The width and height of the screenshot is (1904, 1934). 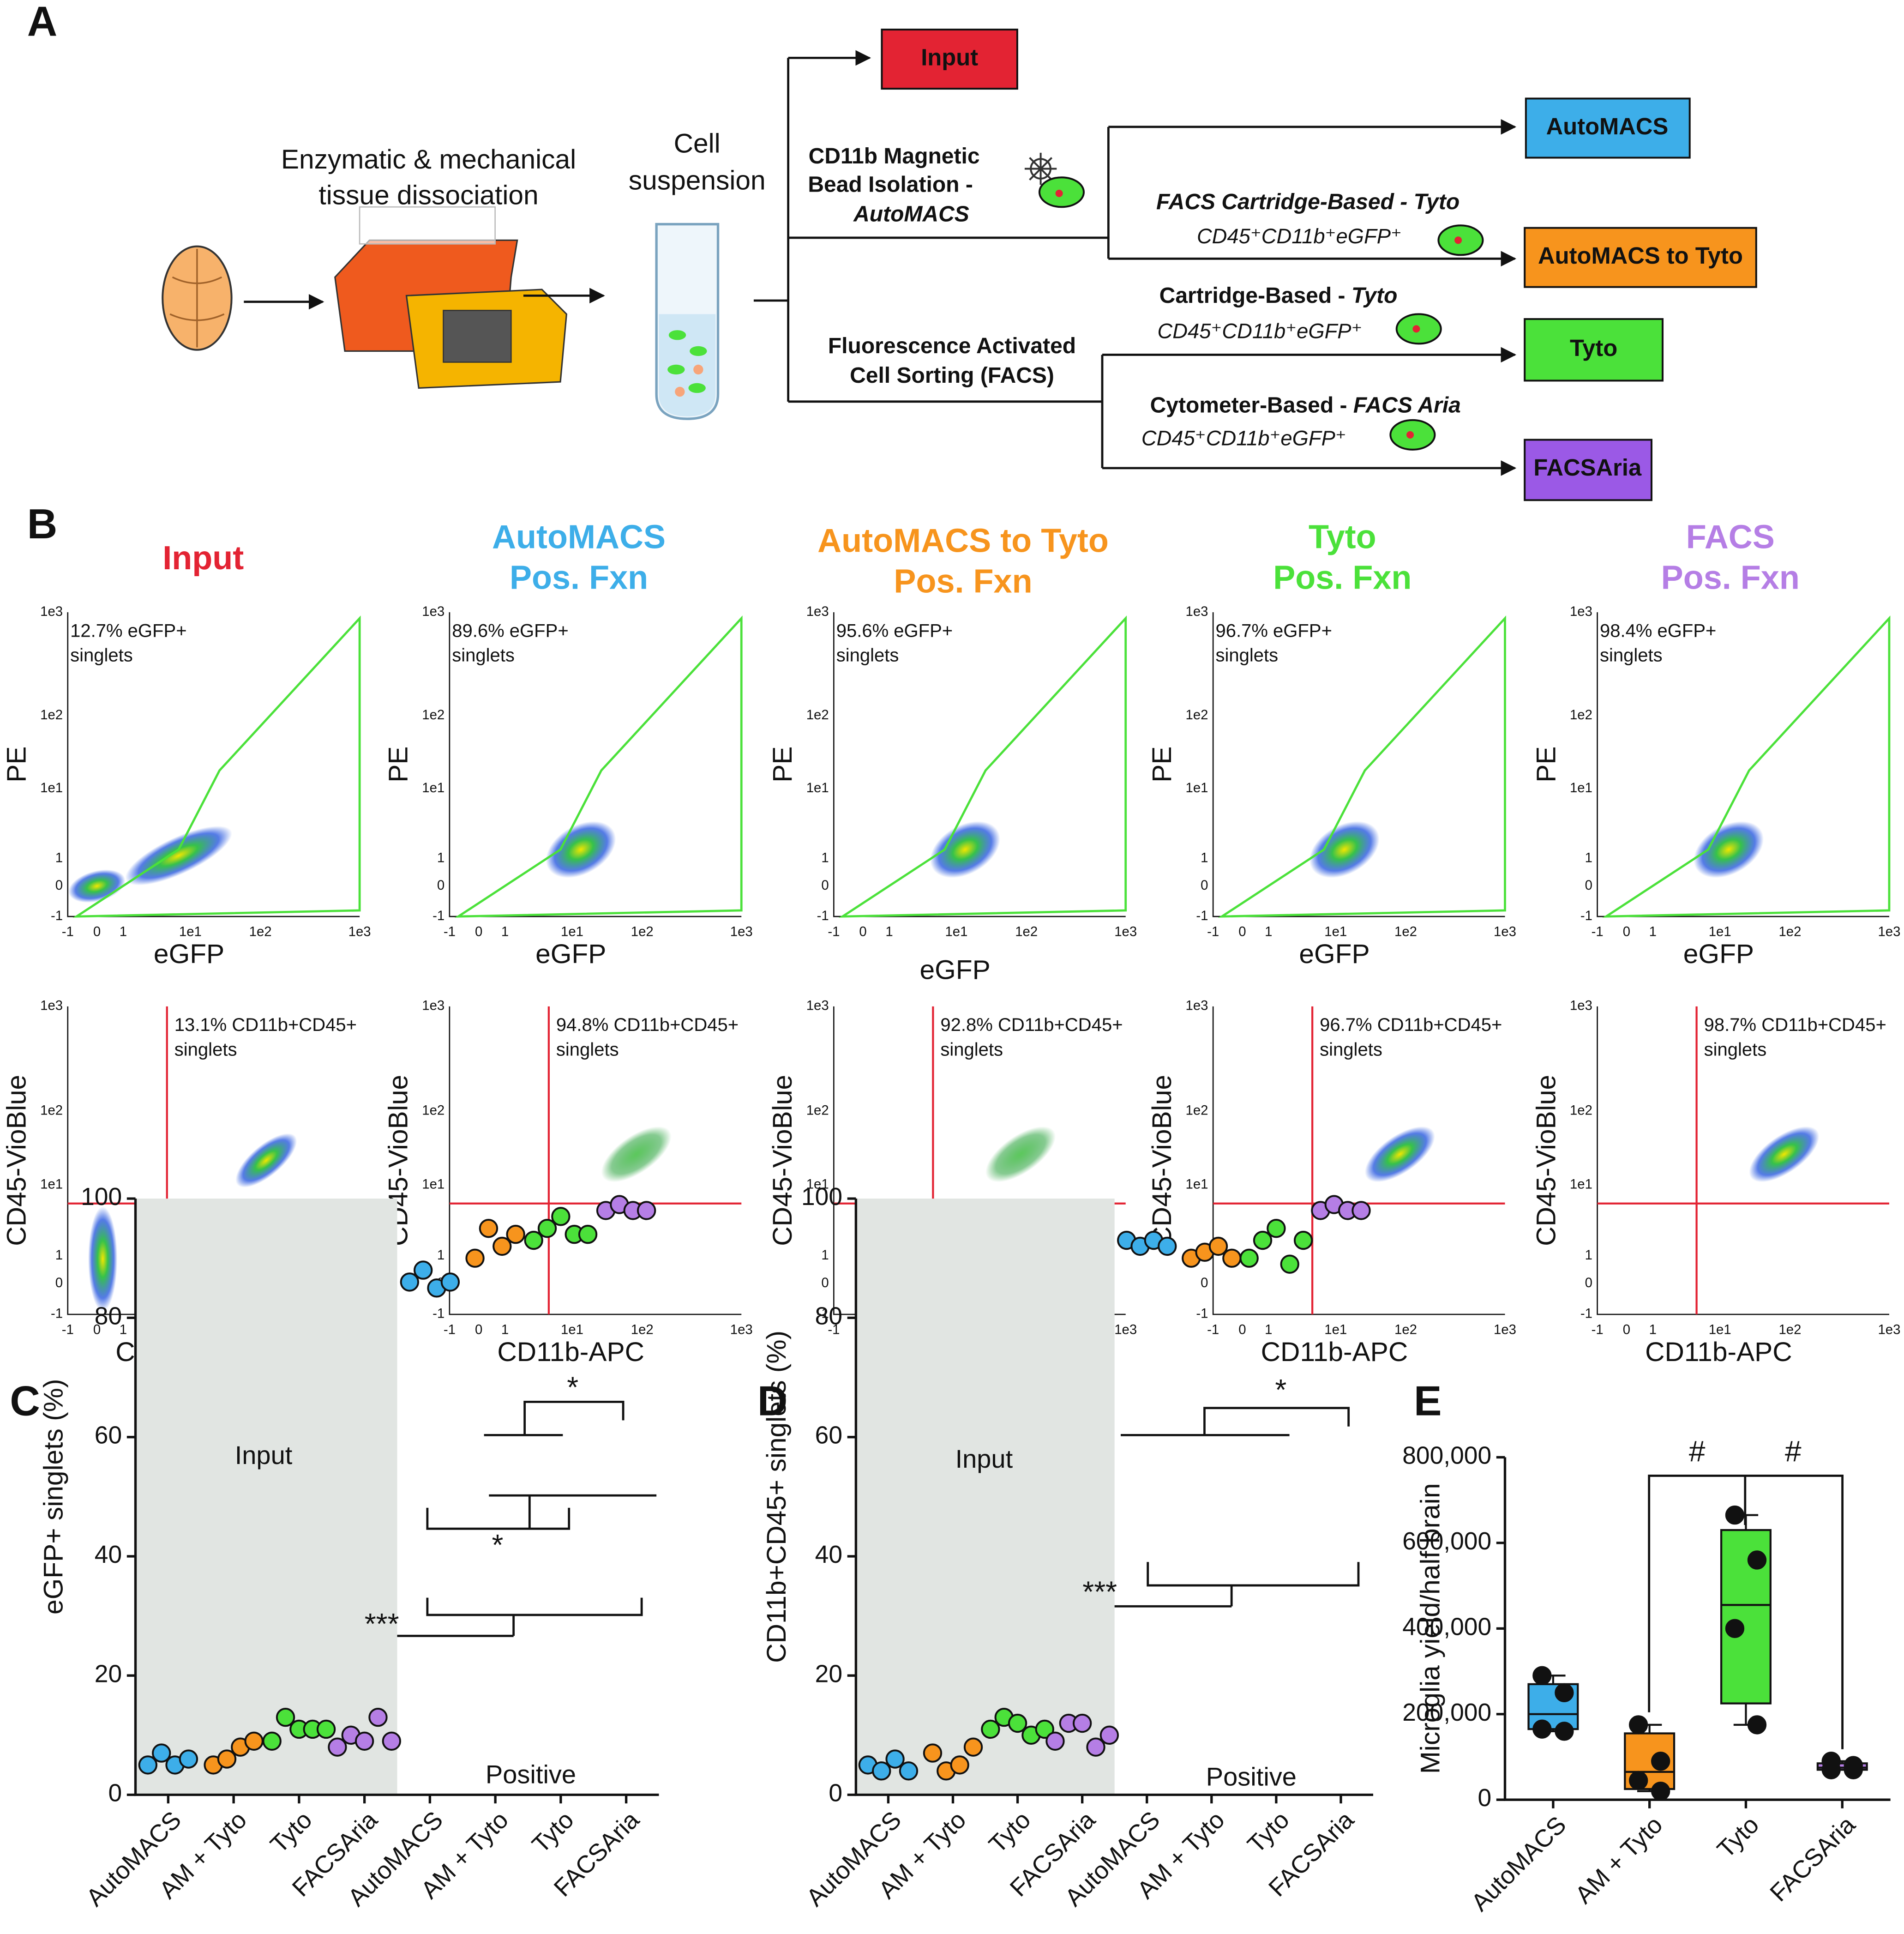 What do you see at coordinates (911, 214) in the screenshot?
I see `method-label: AutoMACS` at bounding box center [911, 214].